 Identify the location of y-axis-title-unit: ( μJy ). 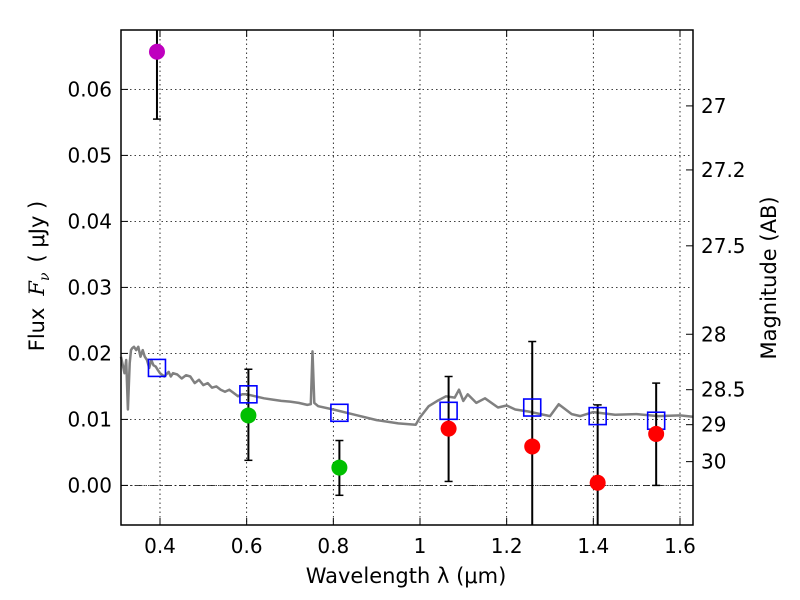
(37, 232).